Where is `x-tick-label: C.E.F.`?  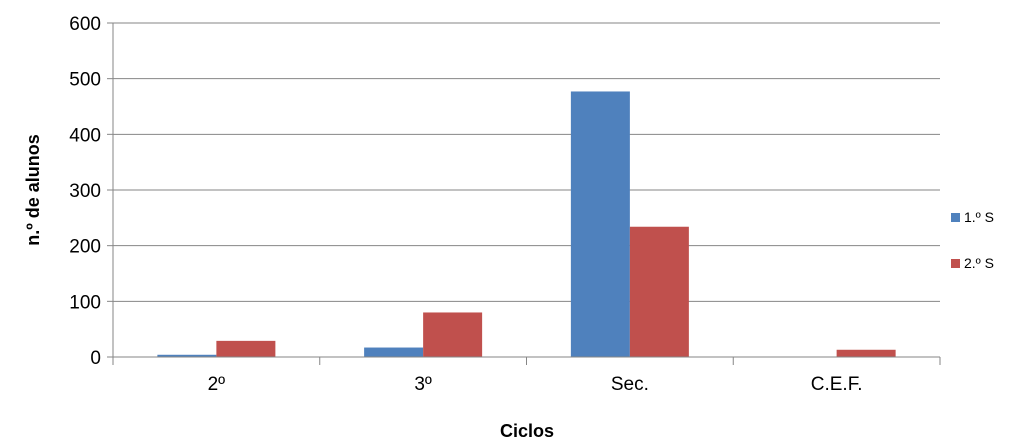
x-tick-label: C.E.F. is located at coordinates (837, 384).